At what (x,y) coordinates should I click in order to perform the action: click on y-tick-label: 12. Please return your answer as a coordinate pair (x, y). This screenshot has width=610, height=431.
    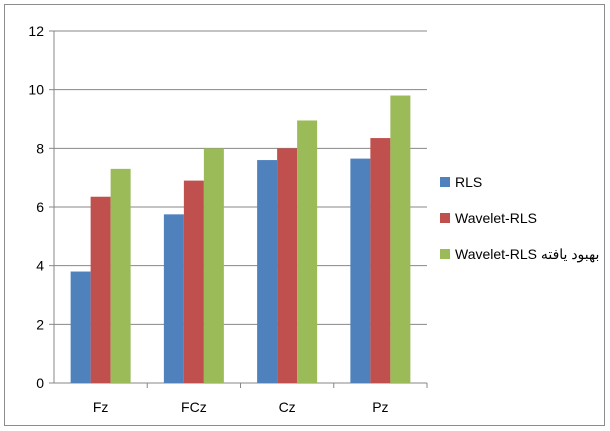
    Looking at the image, I should click on (36, 31).